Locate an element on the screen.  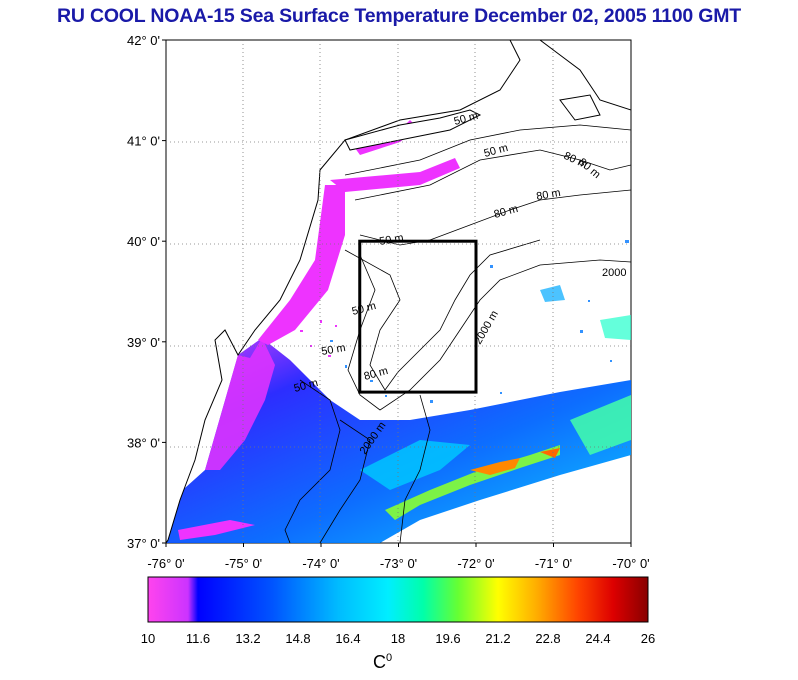
colorbar-tick-label: 16.4 is located at coordinates (347, 638).